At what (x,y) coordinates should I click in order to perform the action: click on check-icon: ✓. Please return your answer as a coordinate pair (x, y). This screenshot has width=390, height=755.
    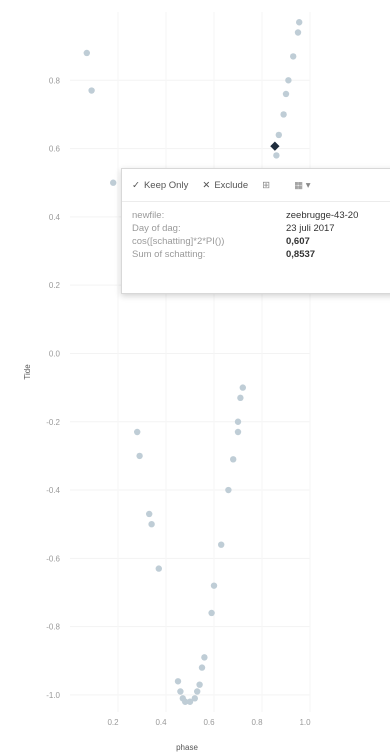
    Looking at the image, I should click on (136, 185).